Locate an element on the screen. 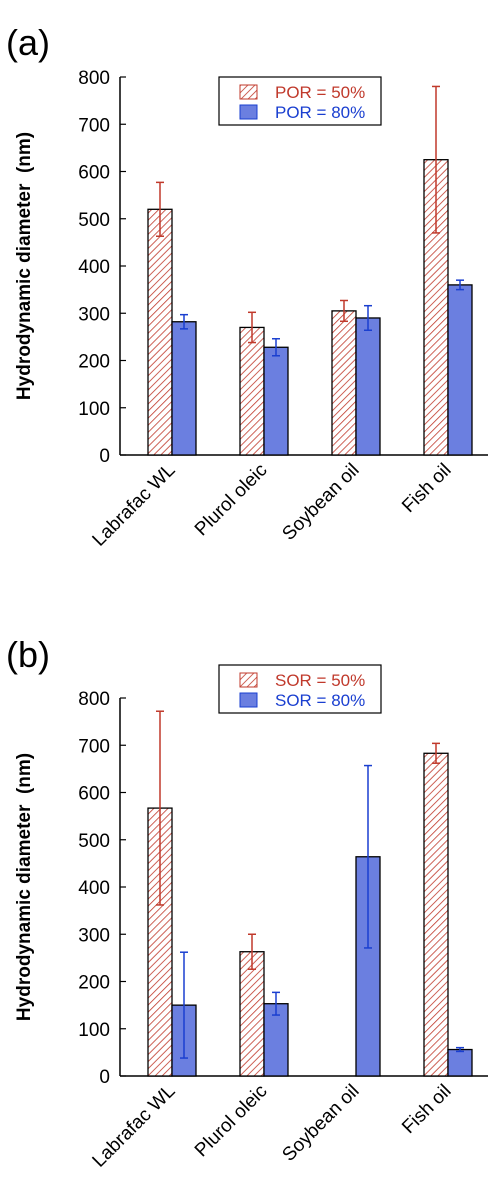 The height and width of the screenshot is (1185, 489). legend-label: POR = 80% is located at coordinates (320, 112).